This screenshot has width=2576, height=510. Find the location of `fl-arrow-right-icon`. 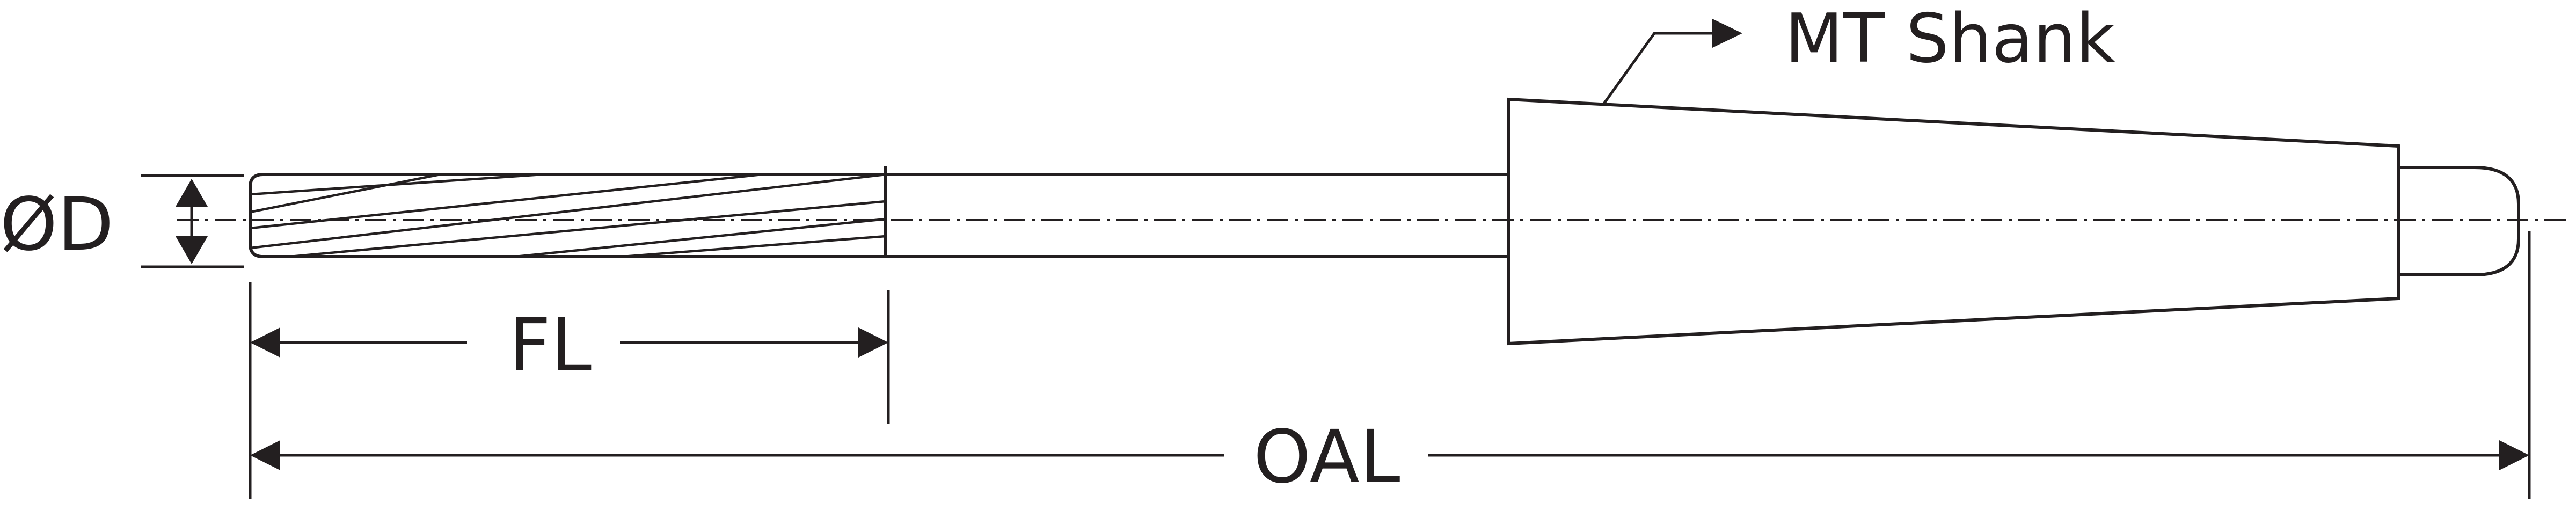

fl-arrow-right-icon is located at coordinates (873, 342).